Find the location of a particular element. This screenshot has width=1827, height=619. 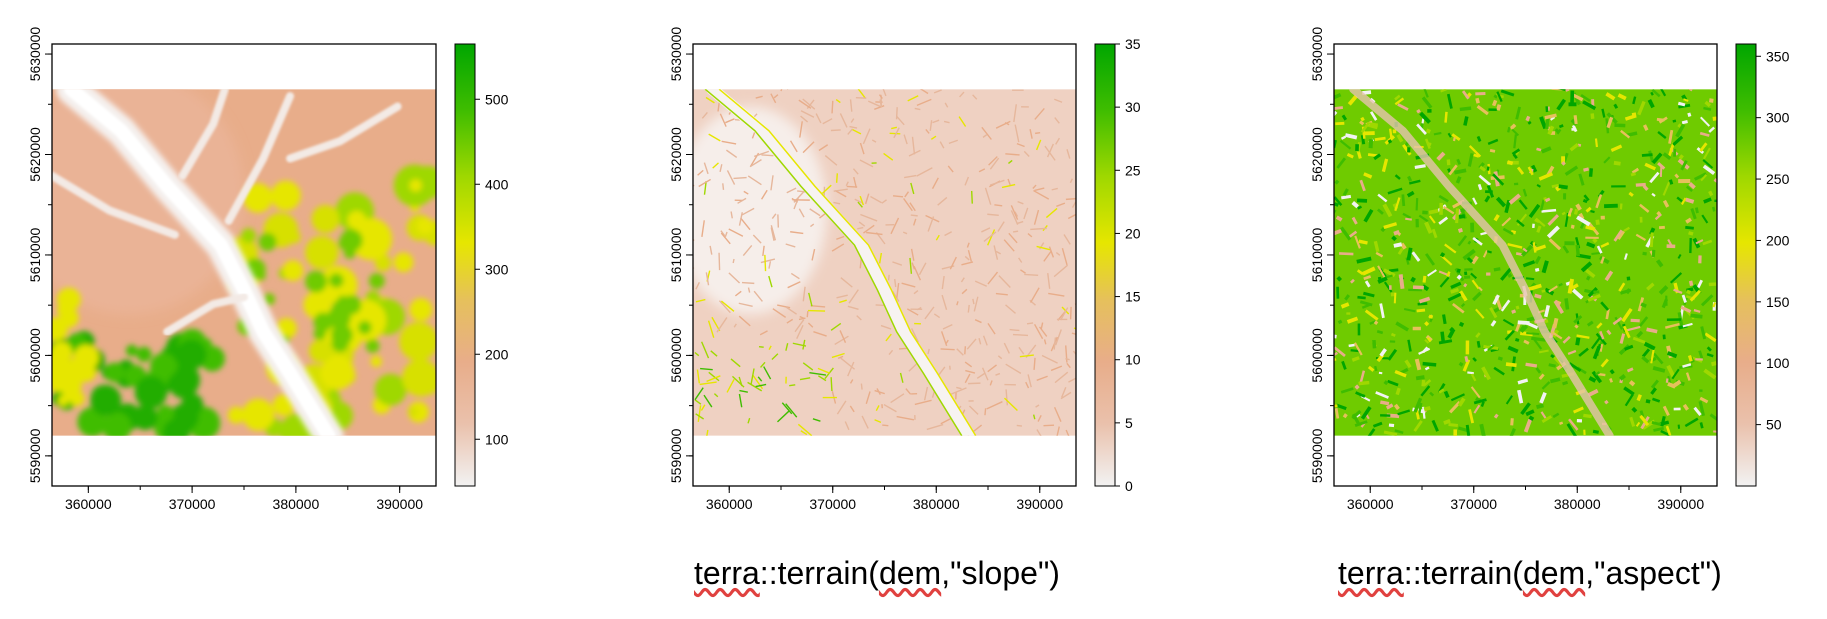

caption-arg: ,"aspect") is located at coordinates (1653, 573).